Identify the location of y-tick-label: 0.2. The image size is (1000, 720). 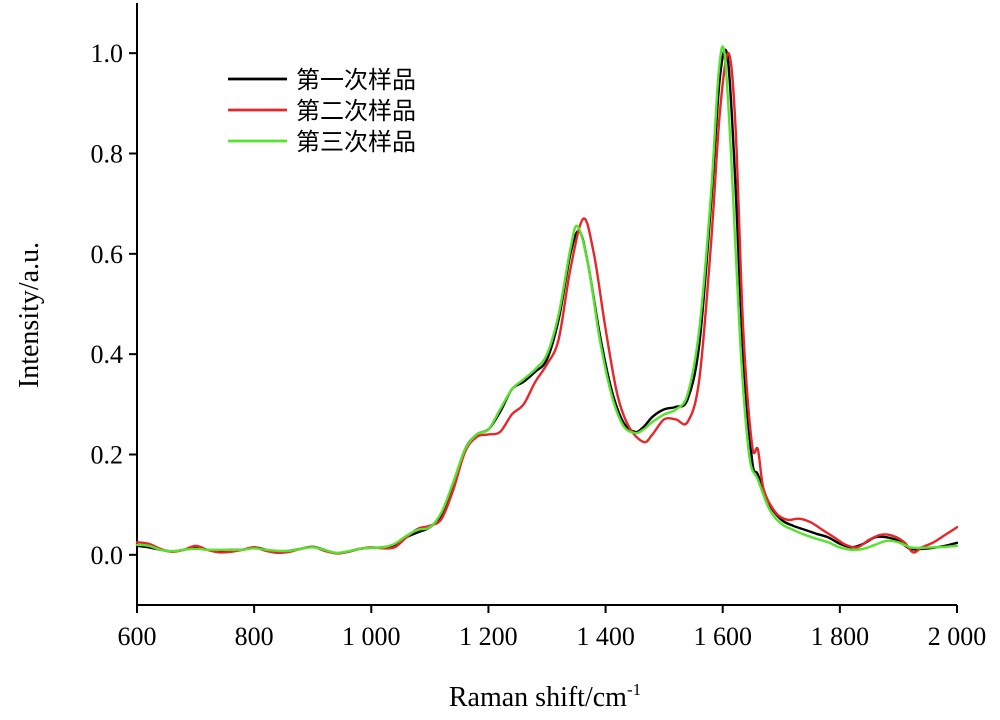
(107, 455).